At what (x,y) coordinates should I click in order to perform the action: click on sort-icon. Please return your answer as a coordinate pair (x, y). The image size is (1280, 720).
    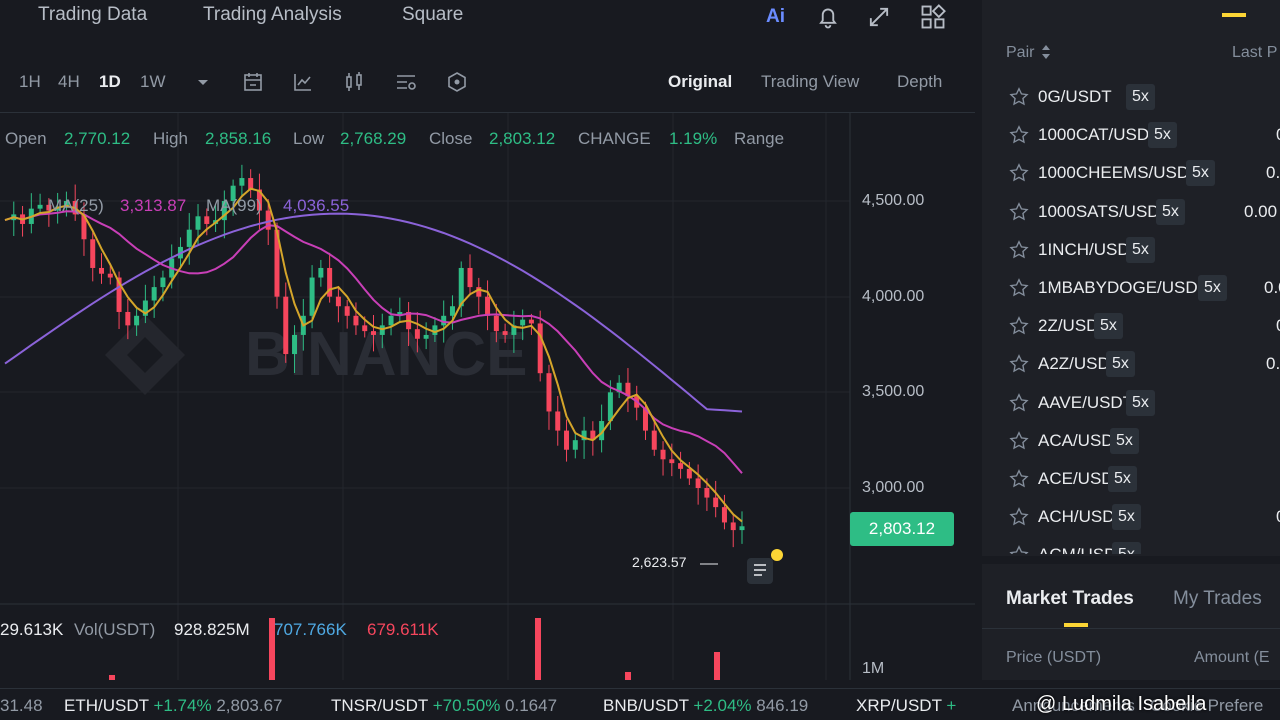
    Looking at the image, I should click on (1046, 52).